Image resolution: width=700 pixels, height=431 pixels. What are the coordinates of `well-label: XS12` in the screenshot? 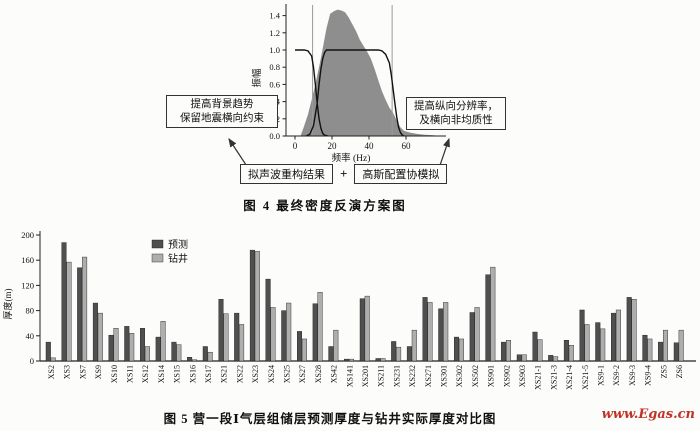 It's located at (145, 374).